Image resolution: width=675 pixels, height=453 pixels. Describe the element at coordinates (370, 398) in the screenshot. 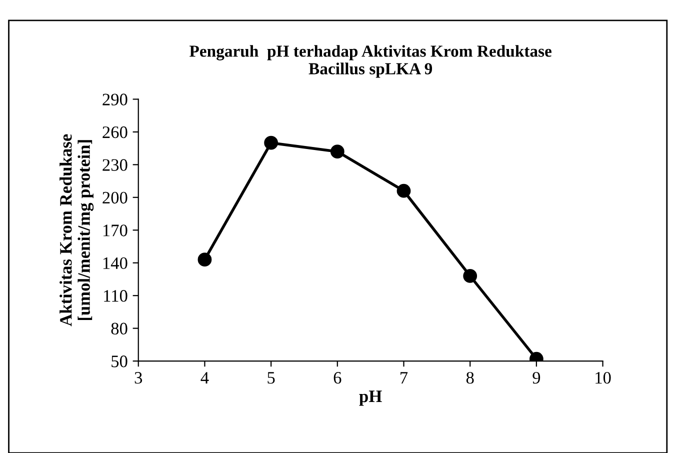

I see `x-axis-title: pH` at that location.